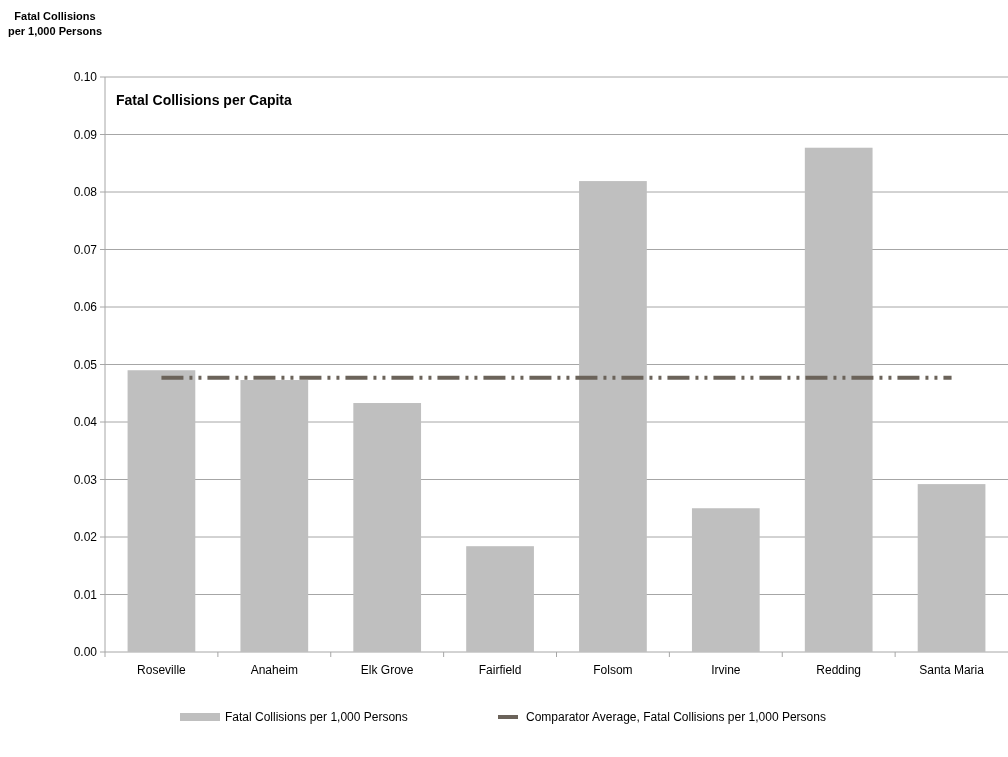 The width and height of the screenshot is (1008, 757). I want to click on y-tick-label: 0.01, so click(85, 594).